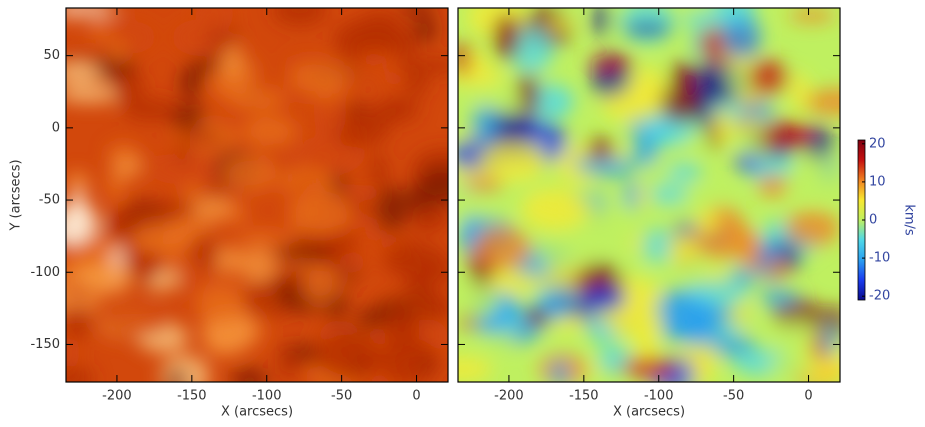  Describe the element at coordinates (509, 396) in the screenshot. I see `x-tick-label: -200` at that location.